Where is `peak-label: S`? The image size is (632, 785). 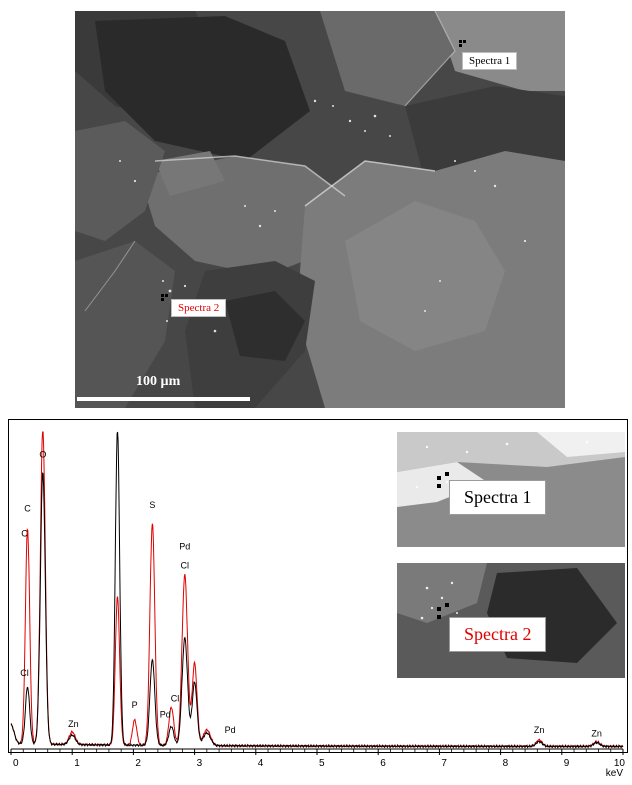
peak-label: S is located at coordinates (152, 505).